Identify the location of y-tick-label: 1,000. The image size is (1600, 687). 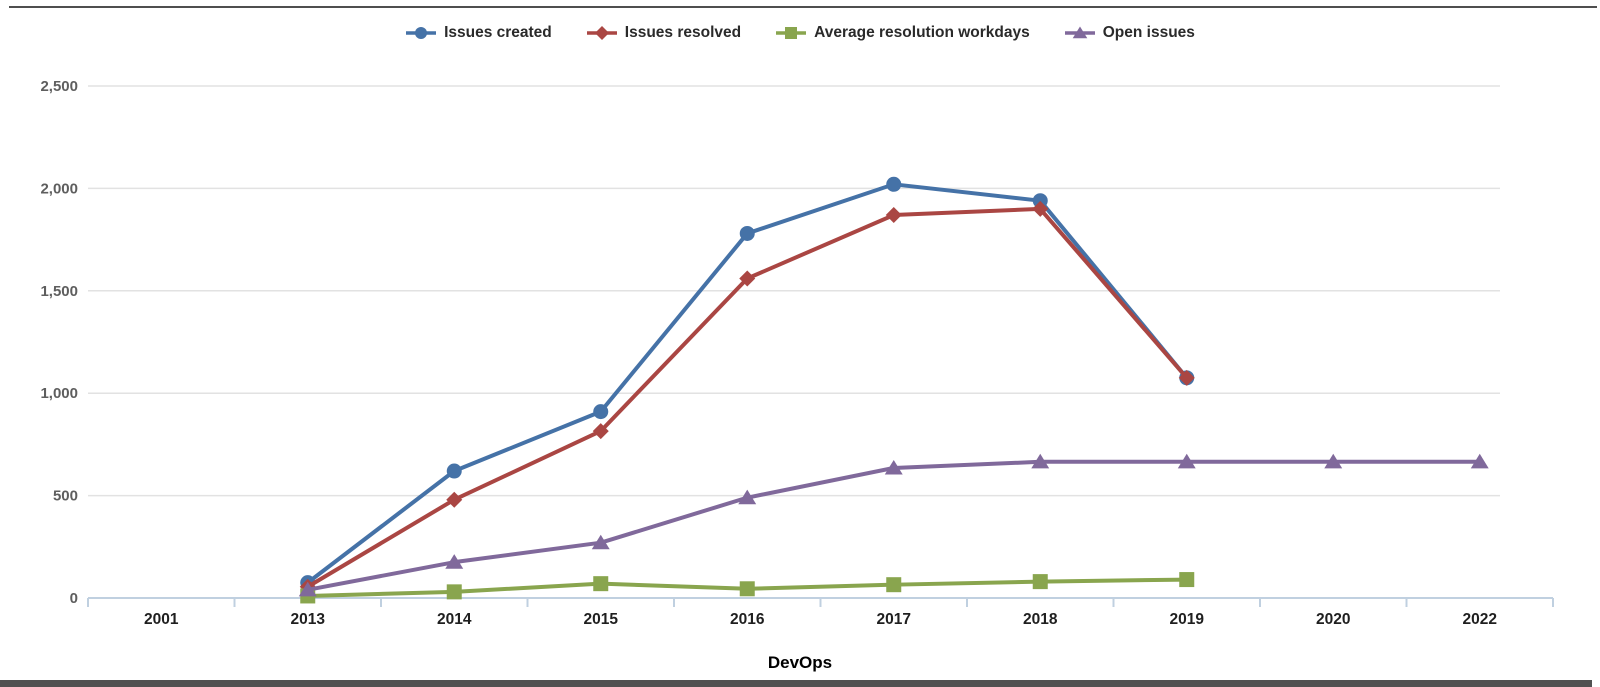
(59, 393).